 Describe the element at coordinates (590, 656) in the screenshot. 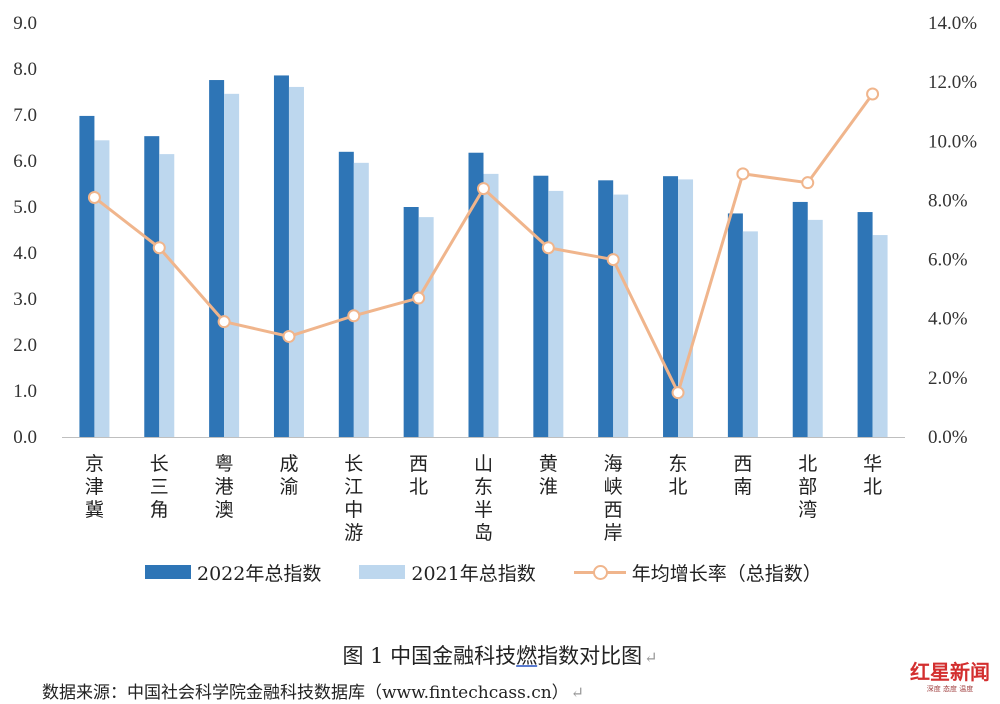

I see `caption-suffix: 指数对比图` at that location.